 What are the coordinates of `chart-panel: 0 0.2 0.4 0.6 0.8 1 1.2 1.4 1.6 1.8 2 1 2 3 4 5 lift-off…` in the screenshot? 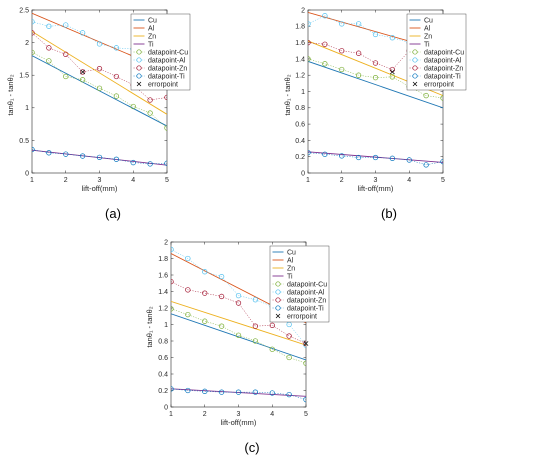 It's located at (237, 333).